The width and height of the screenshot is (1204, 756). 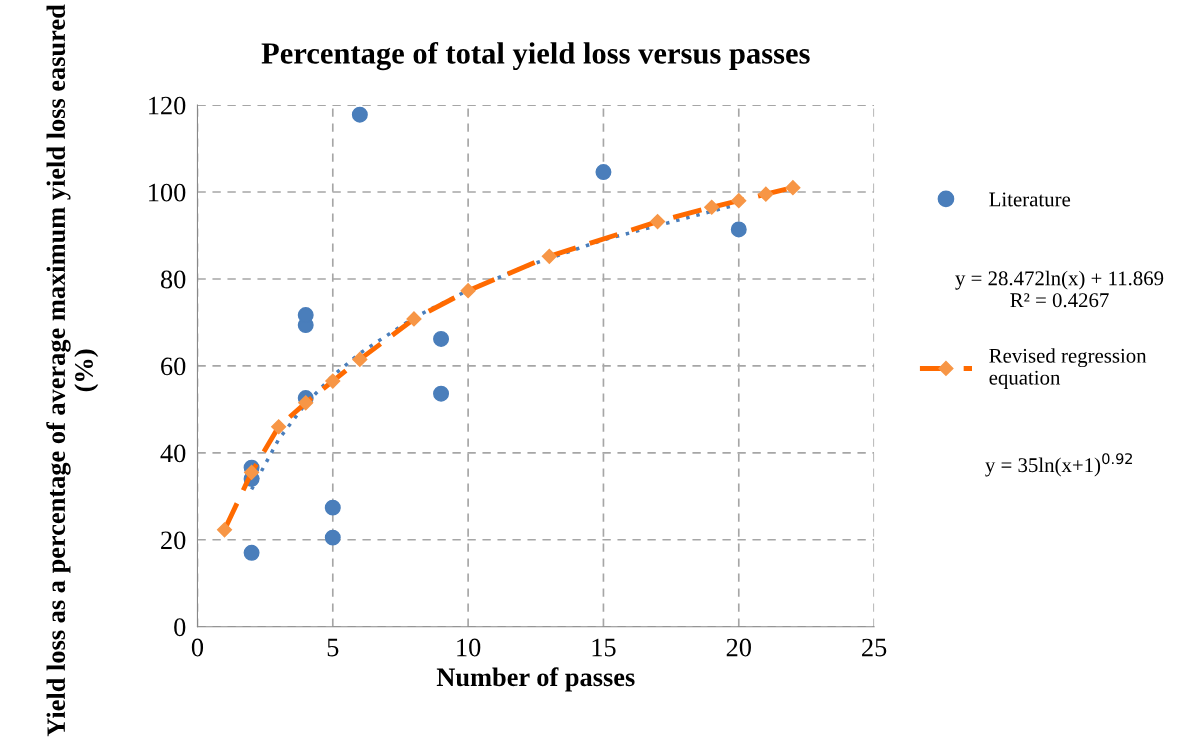 I want to click on x-tick-label: 5, so click(x=333, y=647).